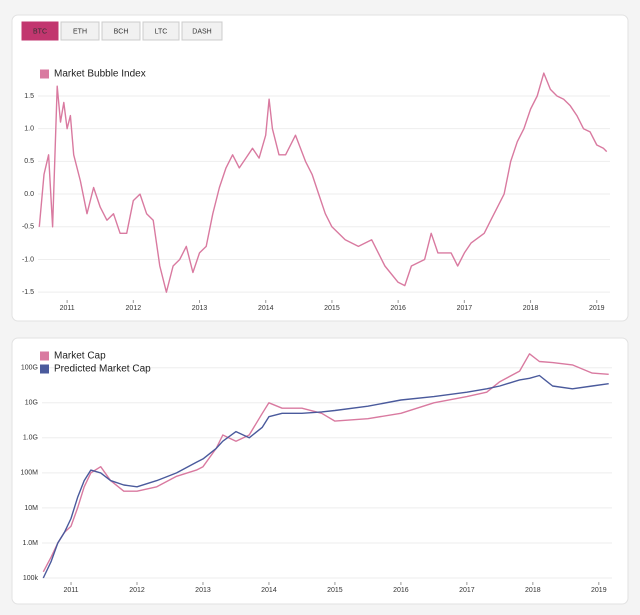  I want to click on y-tick-label: 100G, so click(29, 368).